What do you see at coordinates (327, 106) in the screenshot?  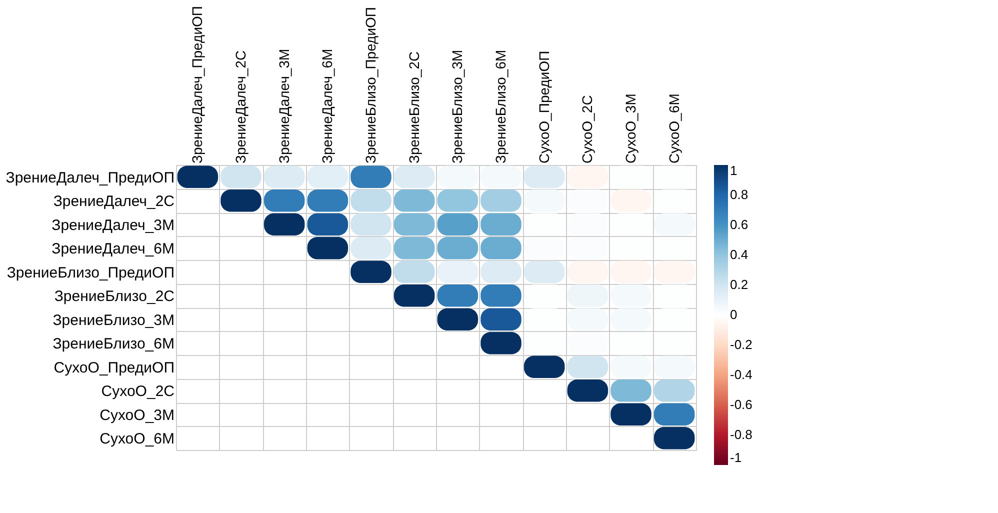 I see `x-tick-label: ЗрениеДалеч_6М` at bounding box center [327, 106].